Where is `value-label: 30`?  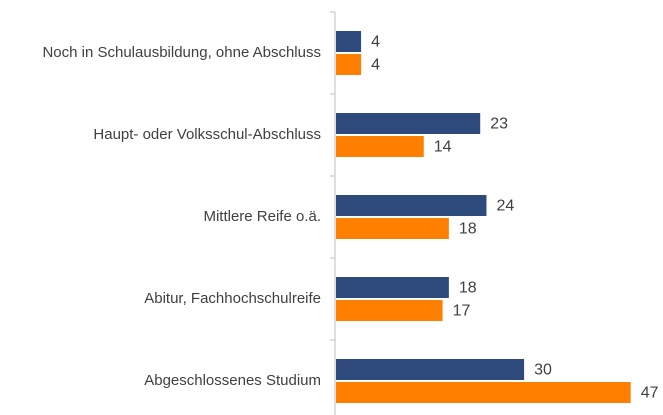
value-label: 30 is located at coordinates (543, 370).